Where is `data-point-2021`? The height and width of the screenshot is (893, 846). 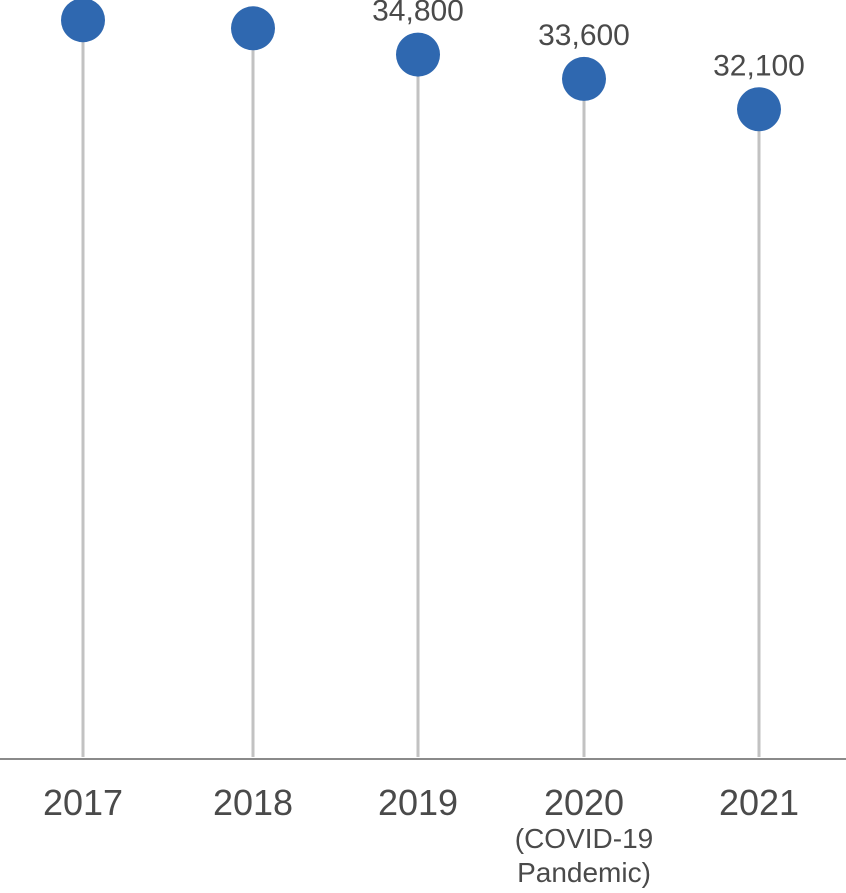 data-point-2021 is located at coordinates (759, 109).